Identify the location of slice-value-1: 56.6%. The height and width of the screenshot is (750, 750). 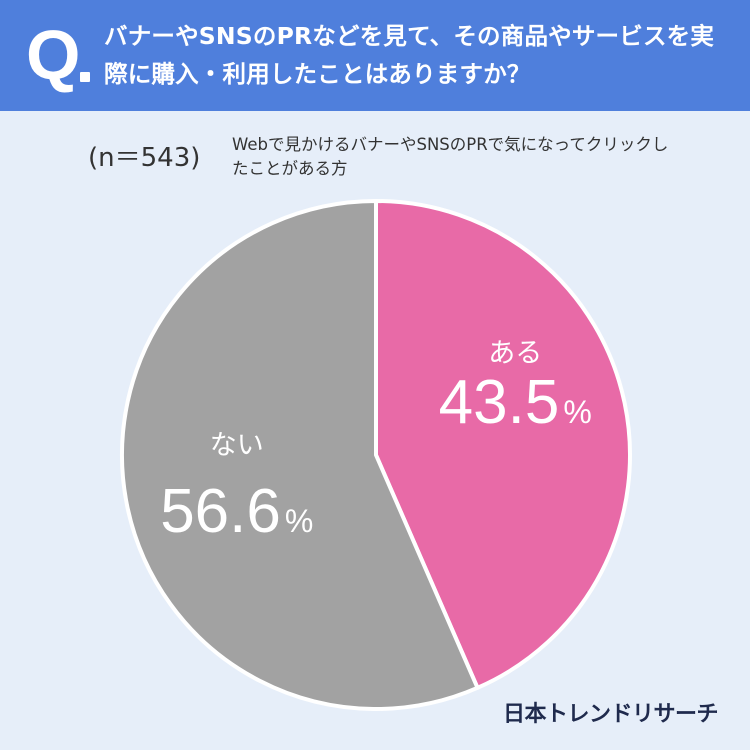
(236, 511).